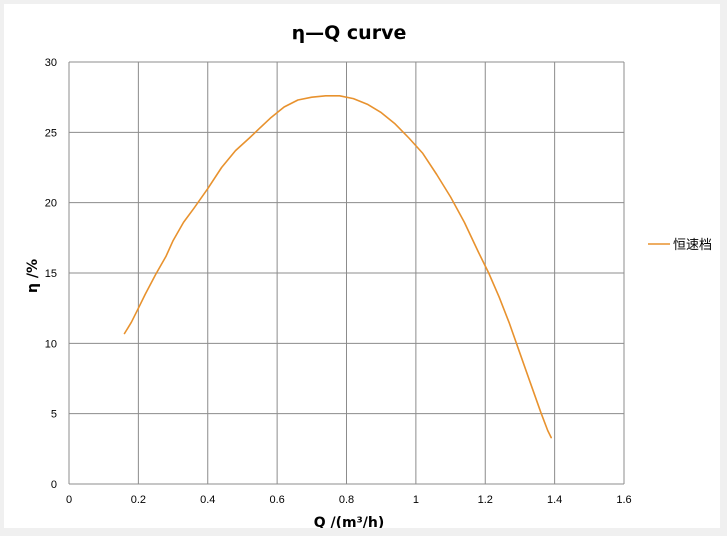 This screenshot has height=536, width=727. Describe the element at coordinates (554, 500) in the screenshot. I see `x-tick-label-7: 1.4` at that location.